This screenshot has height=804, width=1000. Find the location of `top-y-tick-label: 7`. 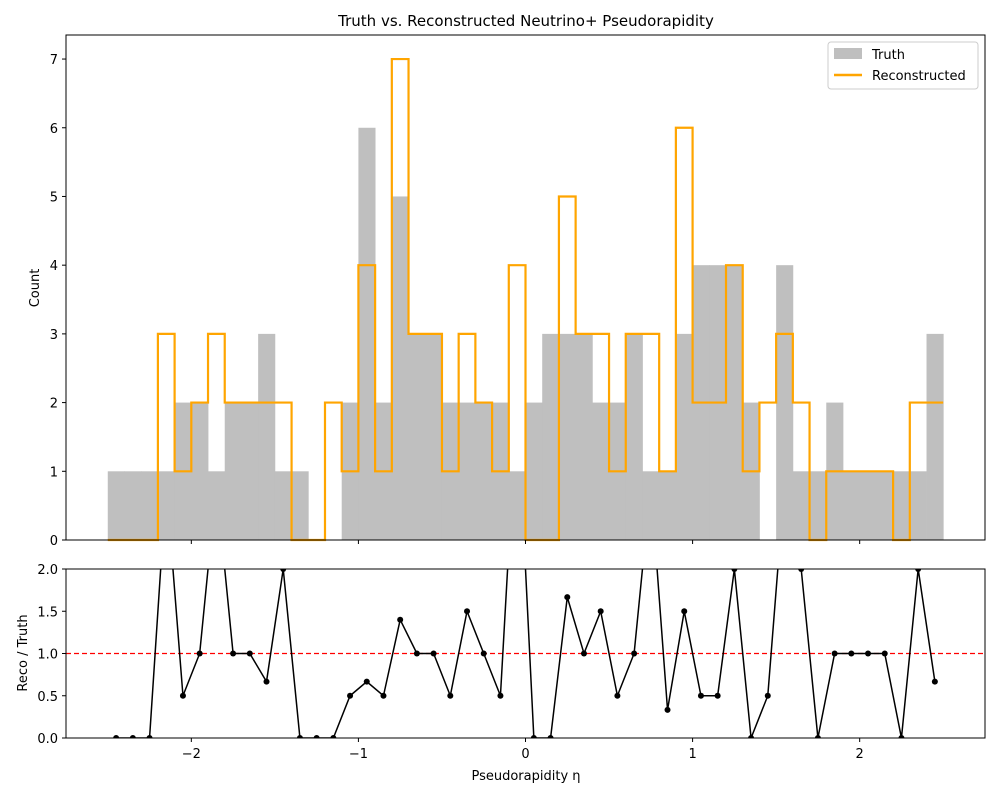

top-y-tick-label: 7 is located at coordinates (54, 60).